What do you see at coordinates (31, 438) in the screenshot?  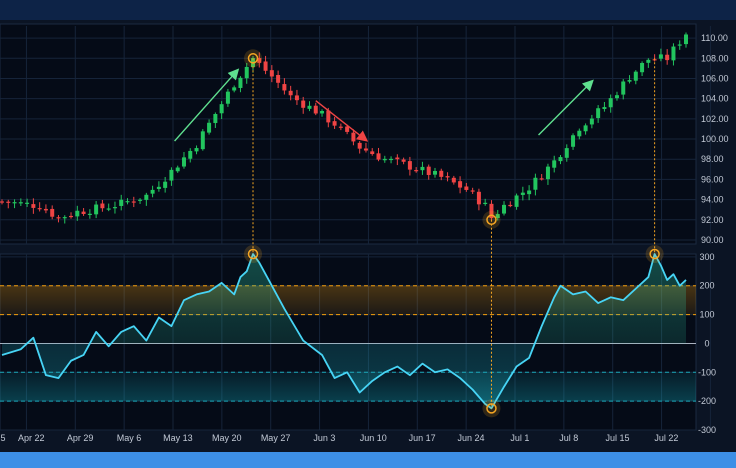 I see `date-tick-label: Apr 22` at bounding box center [31, 438].